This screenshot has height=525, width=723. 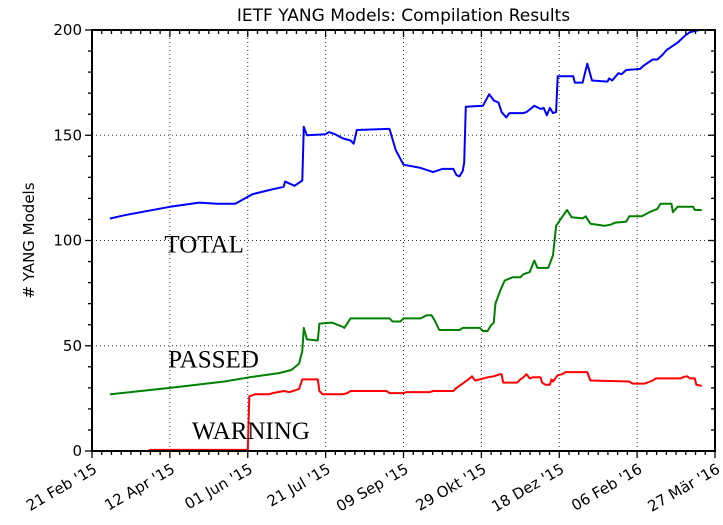 I want to click on series-line-warning, so click(x=425, y=411).